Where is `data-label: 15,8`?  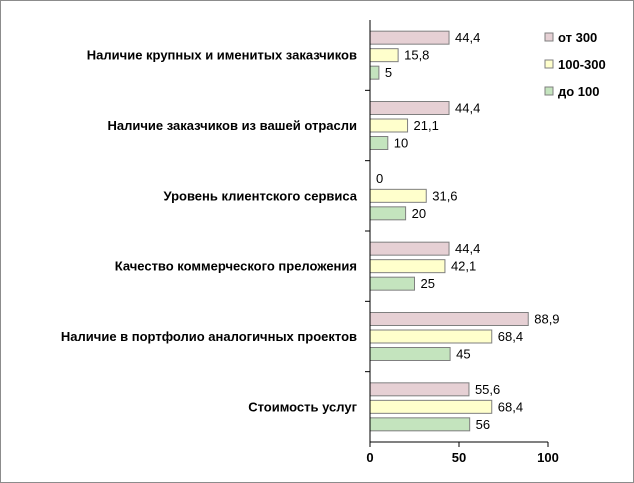
data-label: 15,8 is located at coordinates (416, 55).